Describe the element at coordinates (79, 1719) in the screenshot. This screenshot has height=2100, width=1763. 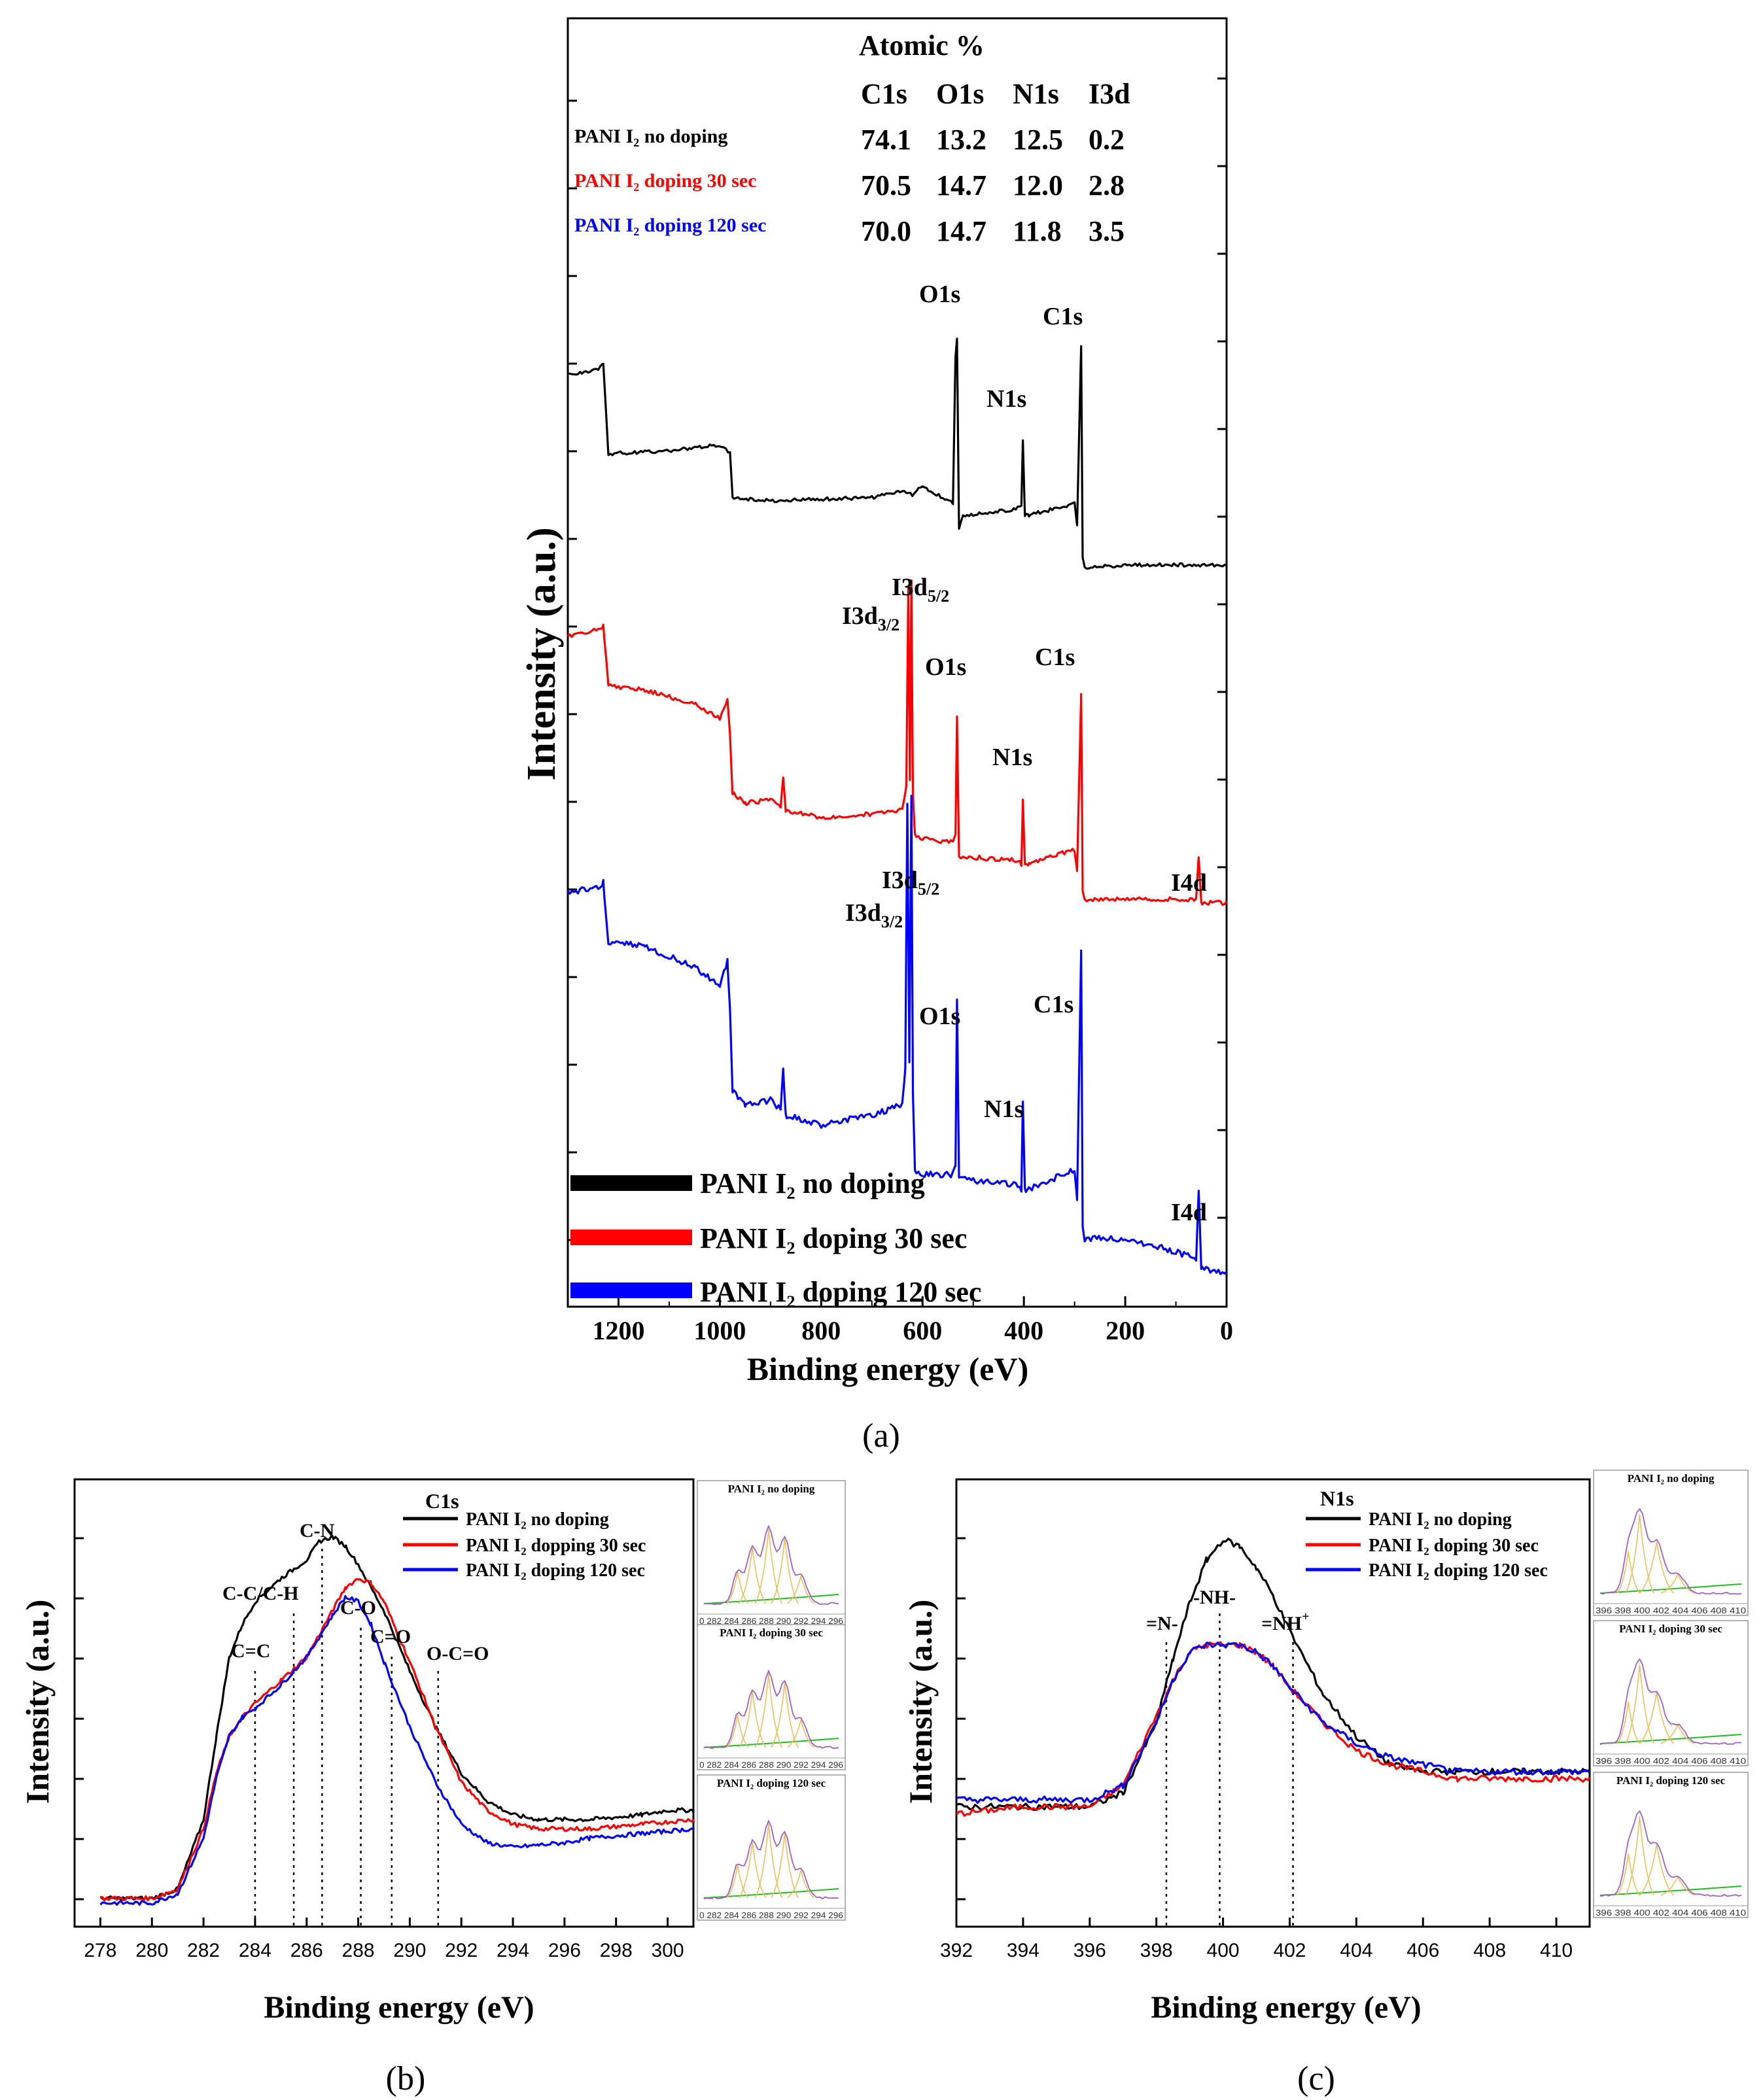
I see `panel-b-y-ticks` at that location.